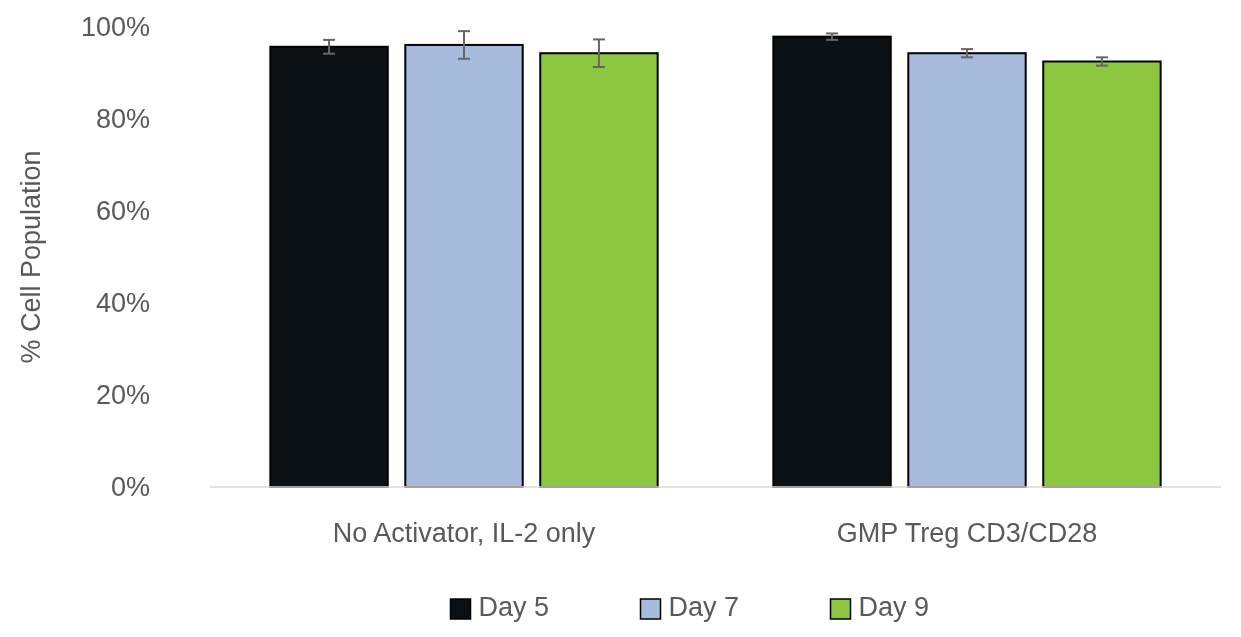 The height and width of the screenshot is (637, 1241). What do you see at coordinates (31, 257) in the screenshot?
I see `y-axis-title: % Cell Population` at bounding box center [31, 257].